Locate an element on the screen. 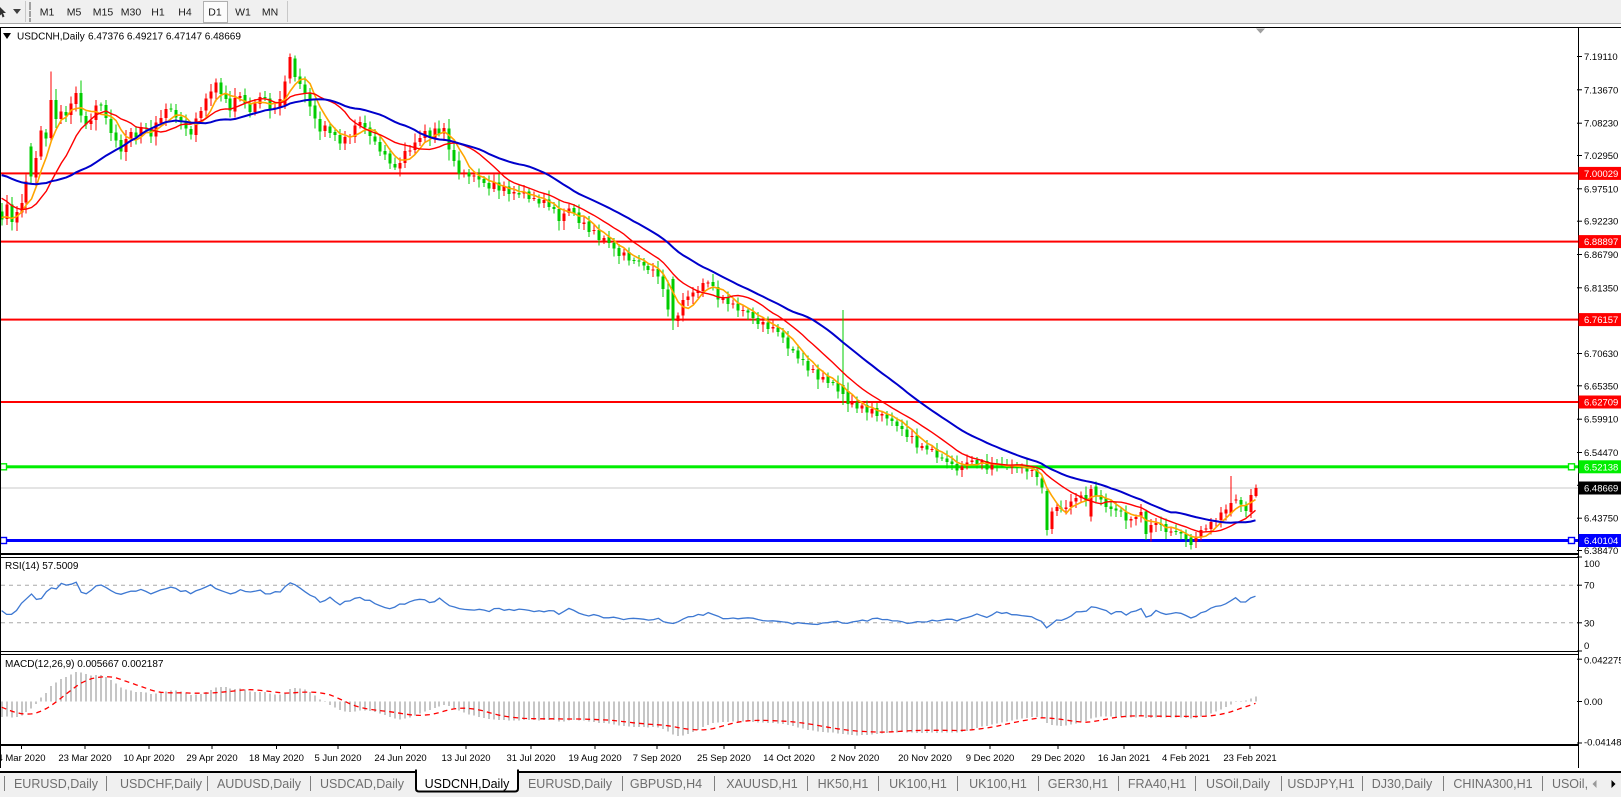 The height and width of the screenshot is (802, 1621). svg-text: 23 Feb 2021 is located at coordinates (1249, 758).